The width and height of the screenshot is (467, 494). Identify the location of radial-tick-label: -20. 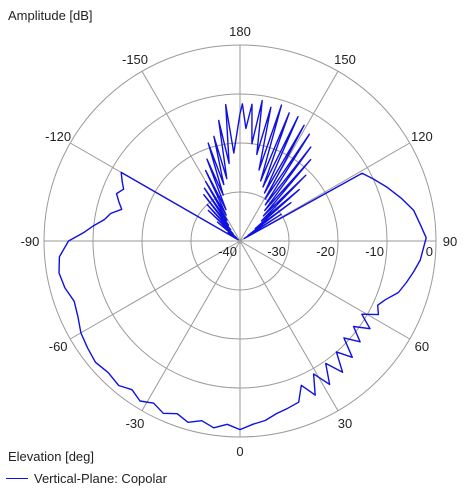
(325, 251).